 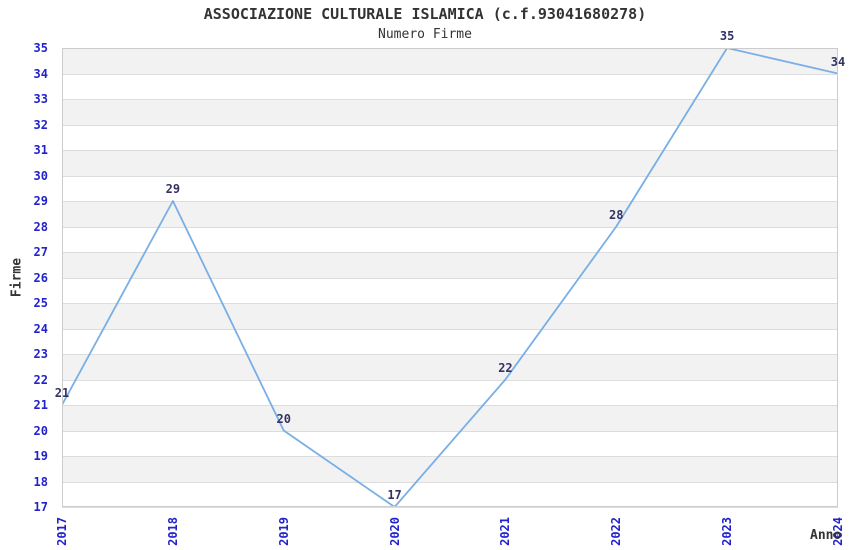 I want to click on x-tick-label-text: 2021, so click(x=505, y=531).